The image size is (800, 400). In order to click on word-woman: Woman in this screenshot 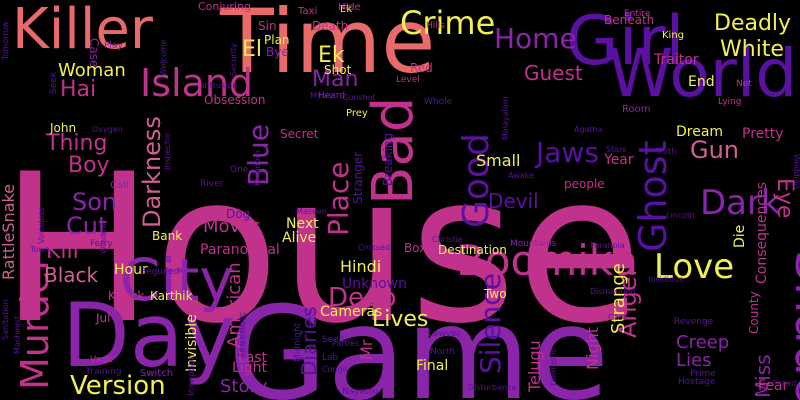, I will do `click(92, 70)`.